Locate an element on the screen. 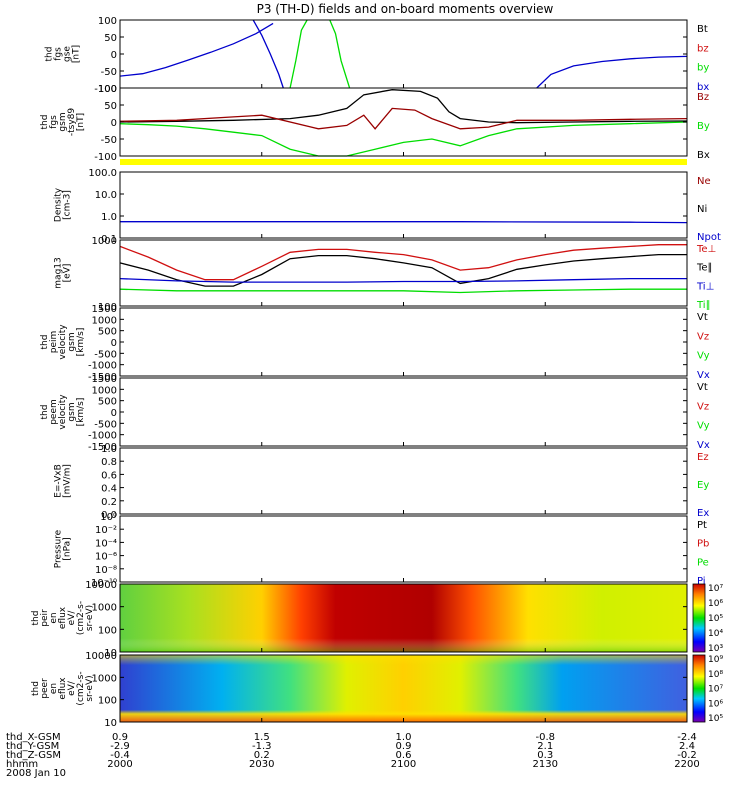 The height and width of the screenshot is (804, 750). legend-Ni: Ni is located at coordinates (702, 209).